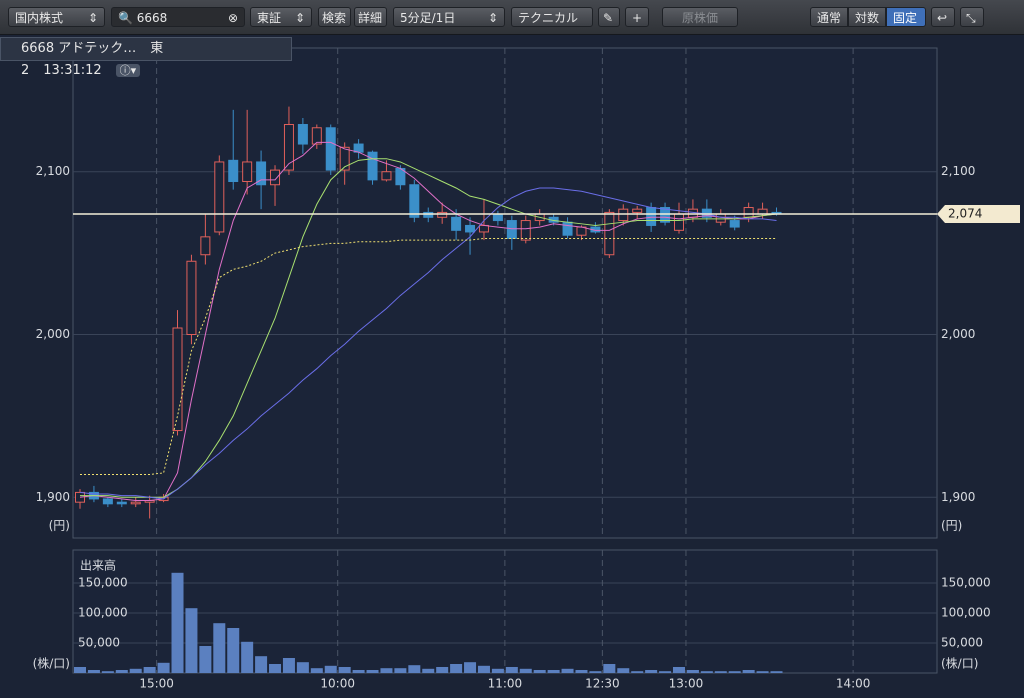 The height and width of the screenshot is (698, 1024). What do you see at coordinates (552, 17) in the screenshot?
I see `technical-button: テクニカル` at bounding box center [552, 17].